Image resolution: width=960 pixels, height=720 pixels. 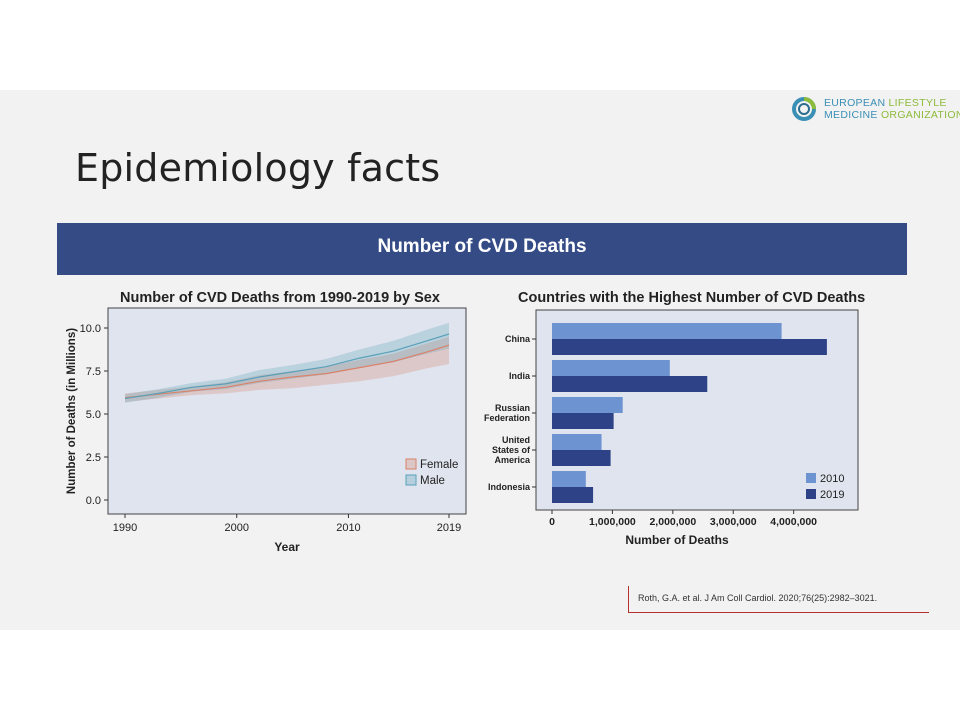 I want to click on logo-line1-a: EUROPEAN, so click(x=856, y=103).